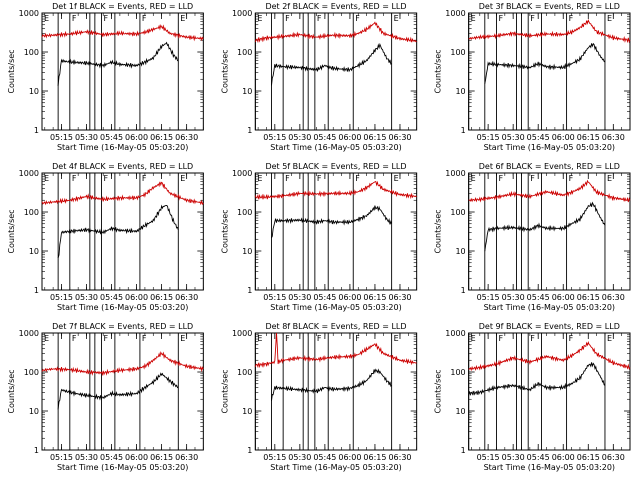 Image resolution: width=640 pixels, height=480 pixels. Describe the element at coordinates (549, 326) in the screenshot. I see `chart-title: Det 9f BLACK = Events, RED = LLD` at that location.